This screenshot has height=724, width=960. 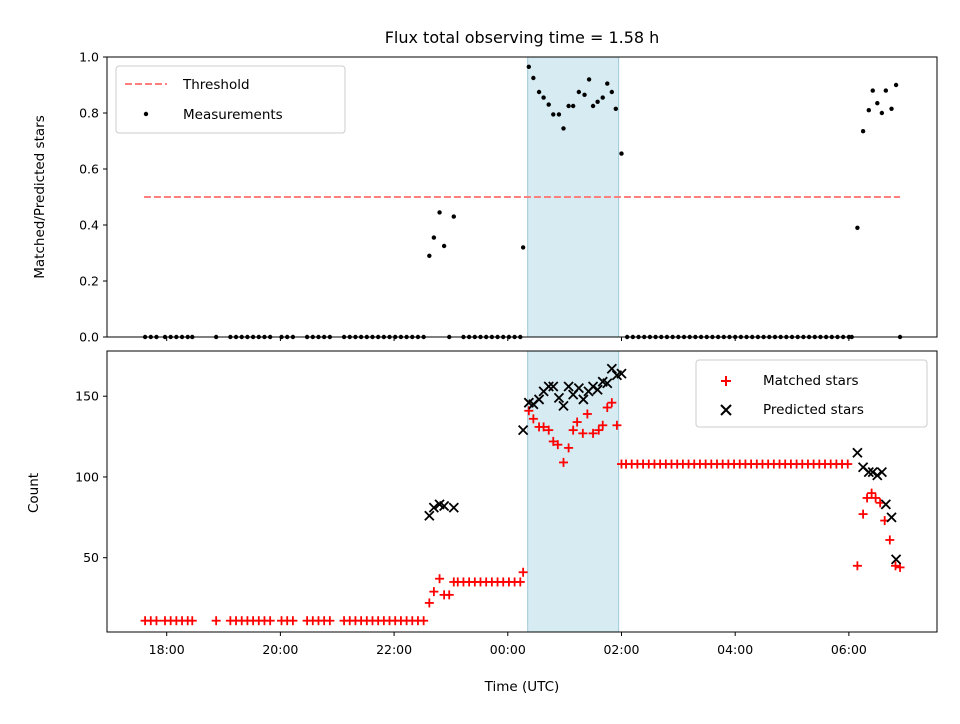 I want to click on top-y-tick-label: 0.0, so click(x=89, y=337).